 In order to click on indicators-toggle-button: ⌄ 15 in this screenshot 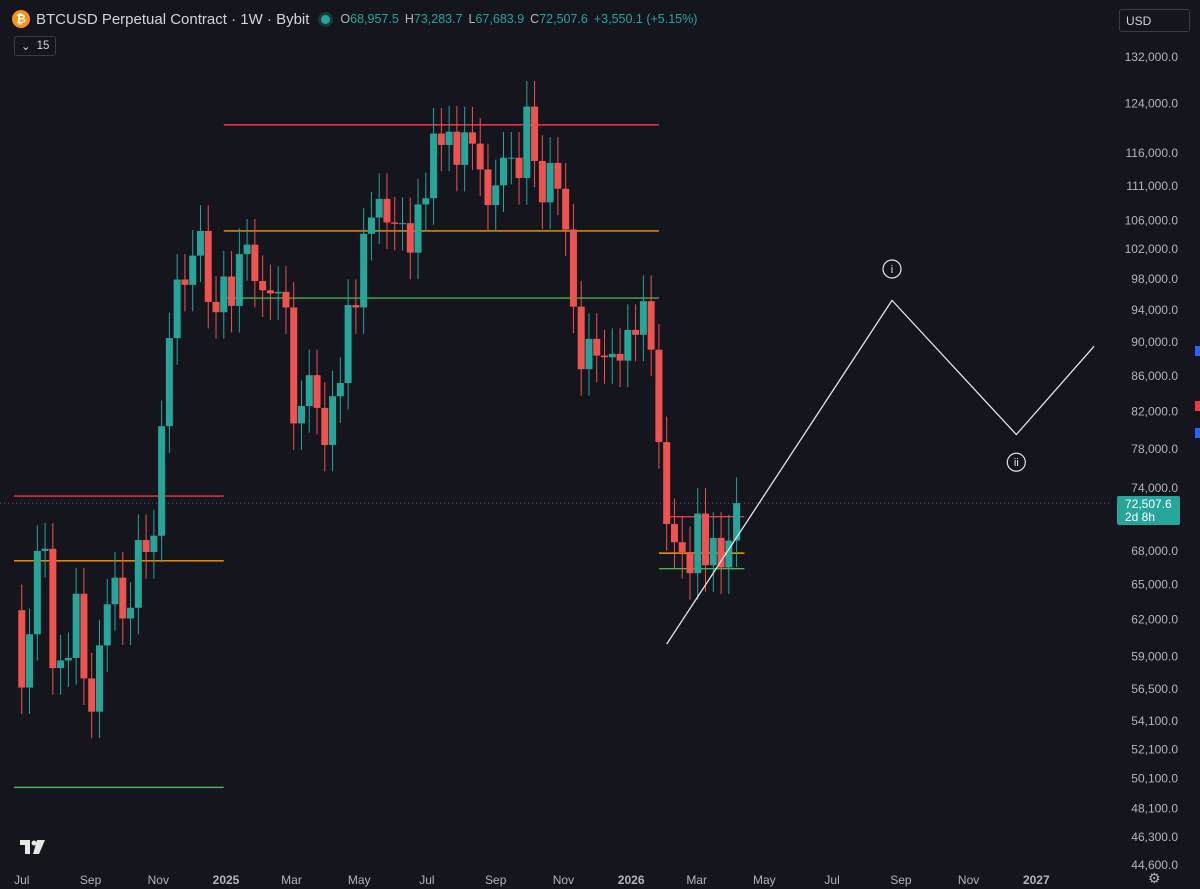, I will do `click(35, 46)`.